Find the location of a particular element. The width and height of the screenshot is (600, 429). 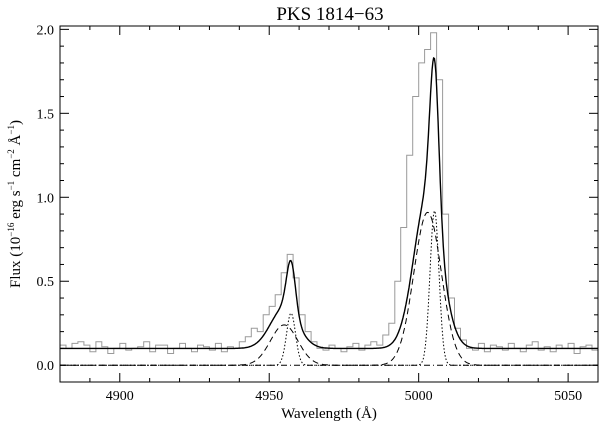

y-axis-label: Flux (10−16 erg s−1 cm−2 Å−1) is located at coordinates (15, 204).